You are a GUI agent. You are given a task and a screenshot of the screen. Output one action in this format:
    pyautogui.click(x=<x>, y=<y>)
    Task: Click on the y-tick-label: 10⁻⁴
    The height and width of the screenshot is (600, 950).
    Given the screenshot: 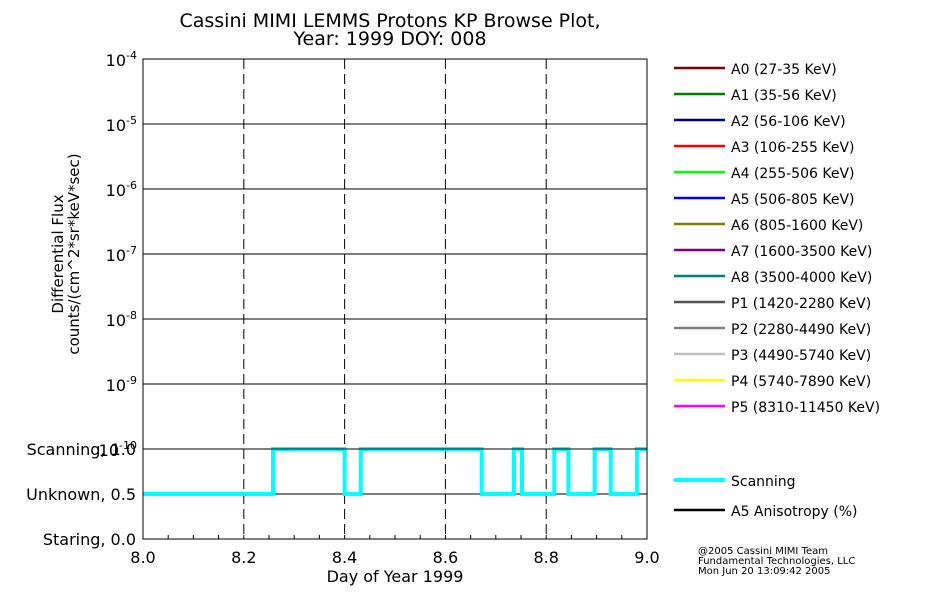 What is the action you would take?
    pyautogui.click(x=121, y=59)
    